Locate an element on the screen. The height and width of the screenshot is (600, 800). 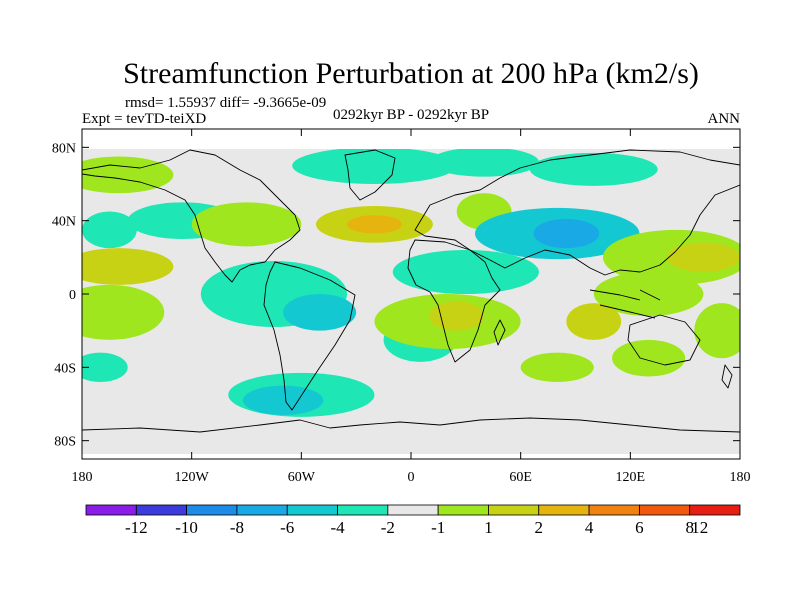
colorbar-label: 1 is located at coordinates (488, 527).